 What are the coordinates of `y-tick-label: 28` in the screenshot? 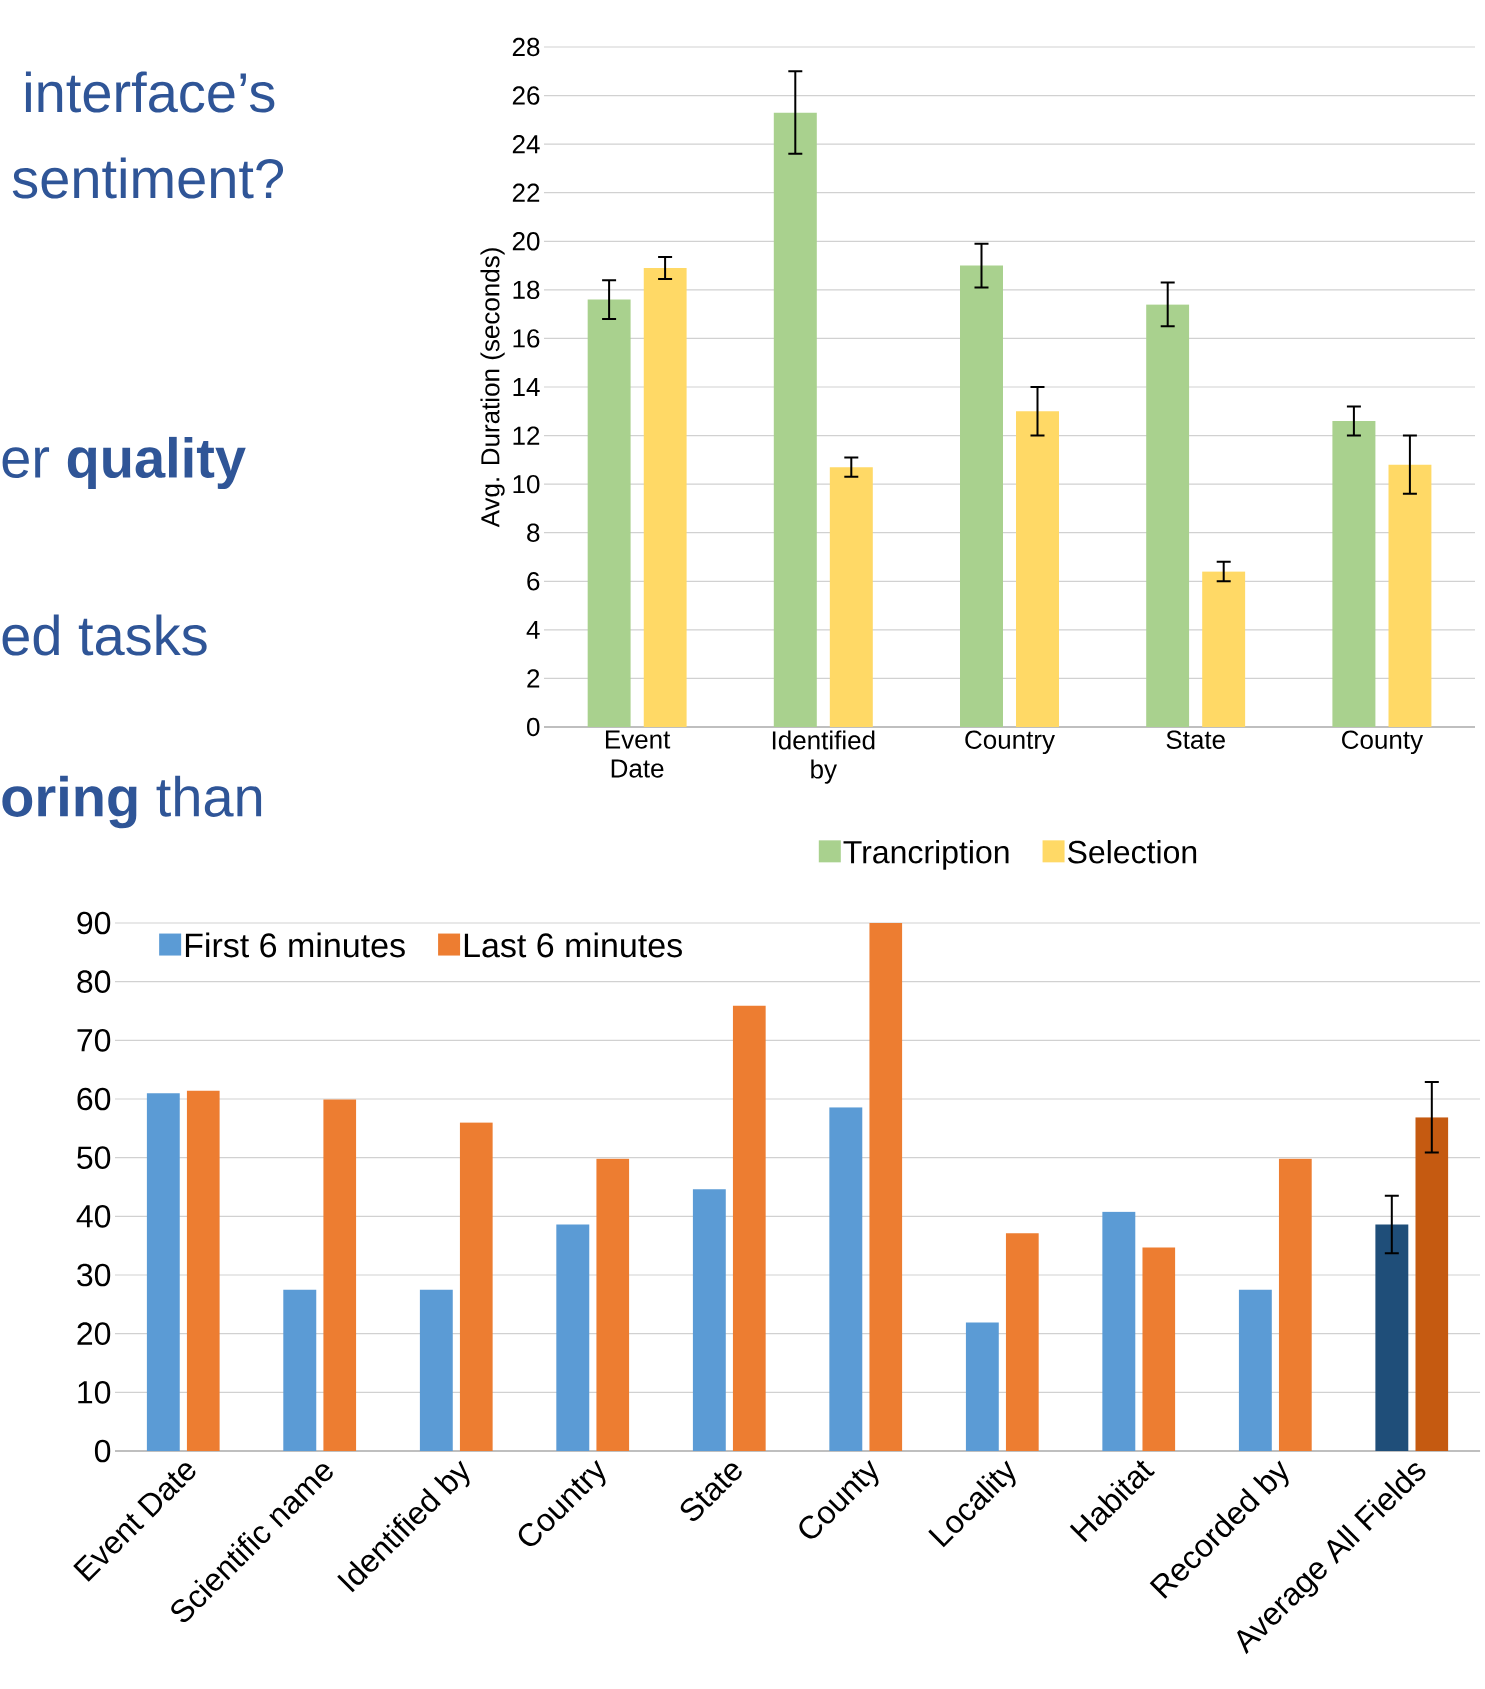 It's located at (526, 47).